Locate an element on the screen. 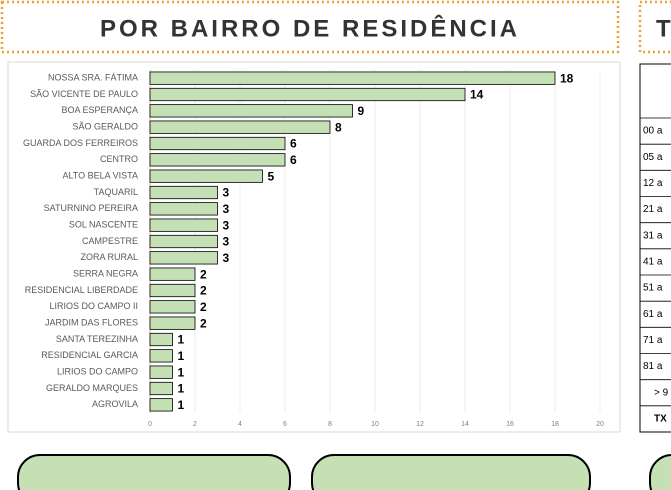  x-tick-label: 20 is located at coordinates (600, 424).